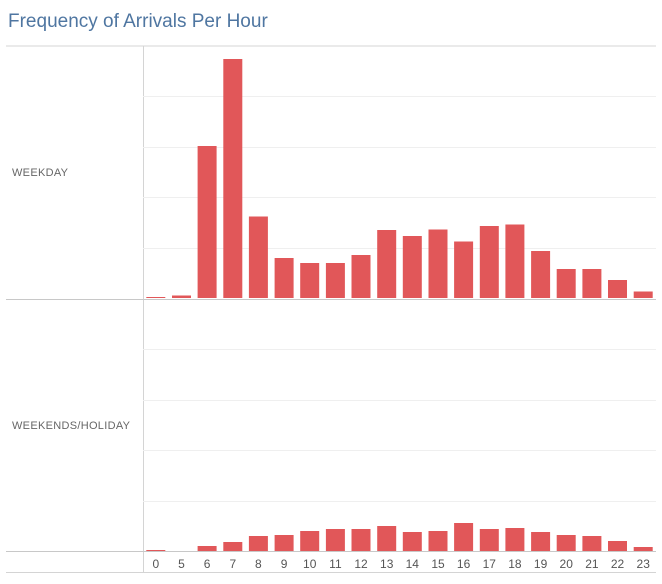  I want to click on x-tick-label-11: 11, so click(335, 564).